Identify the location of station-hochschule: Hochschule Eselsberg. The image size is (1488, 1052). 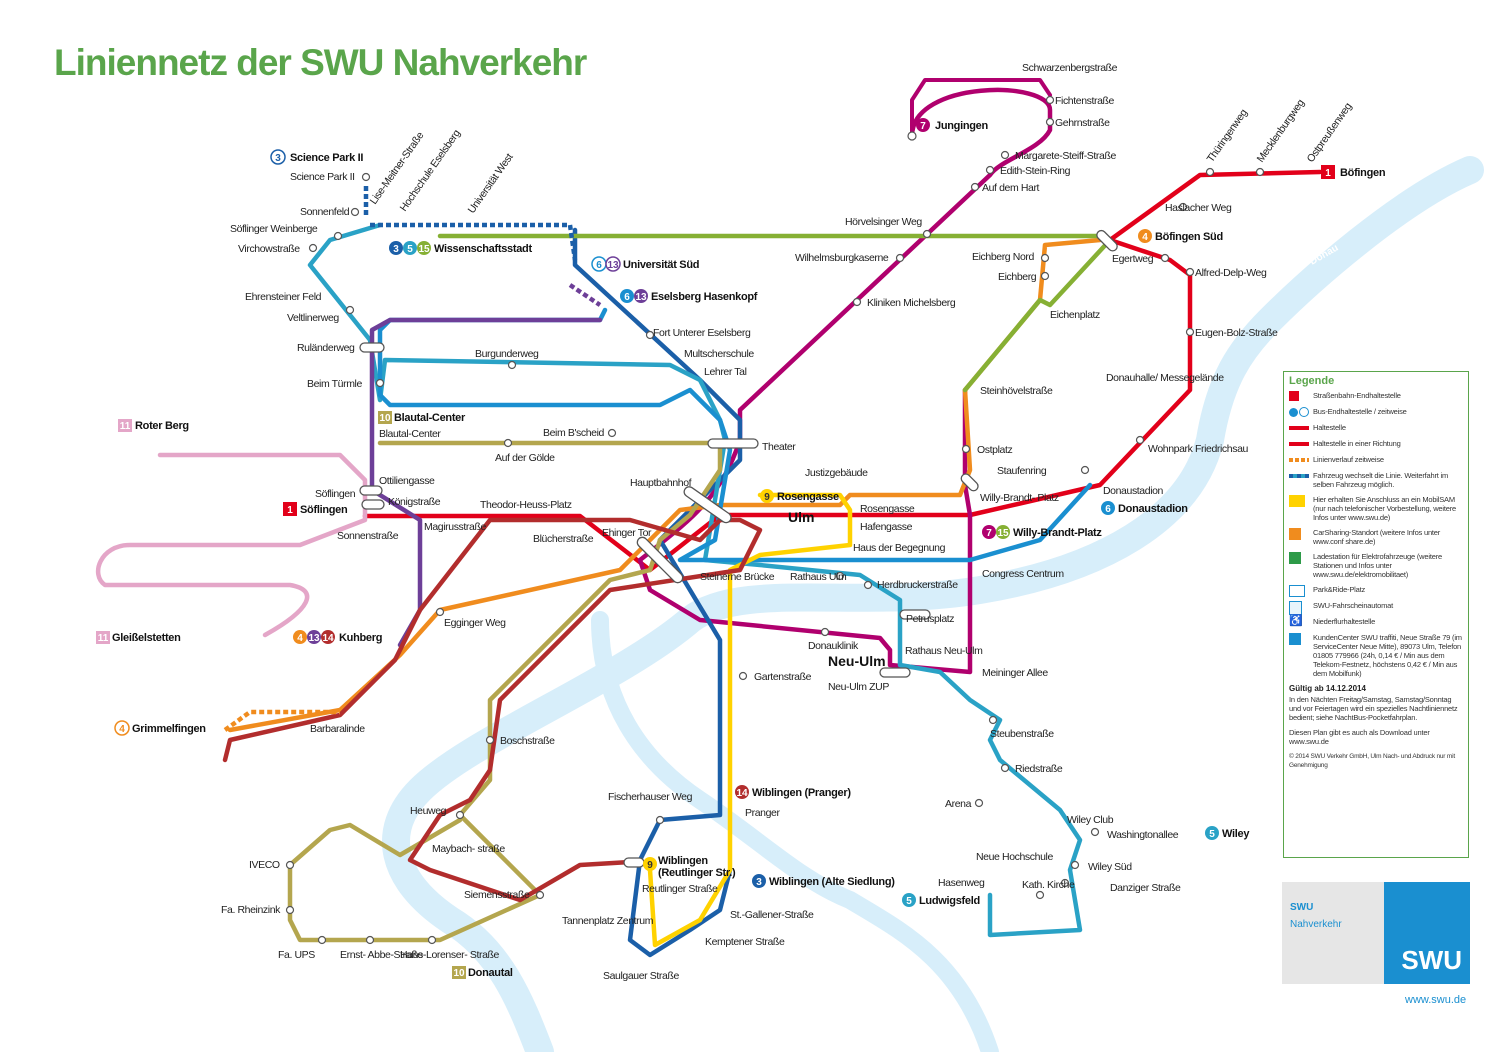
(430, 170).